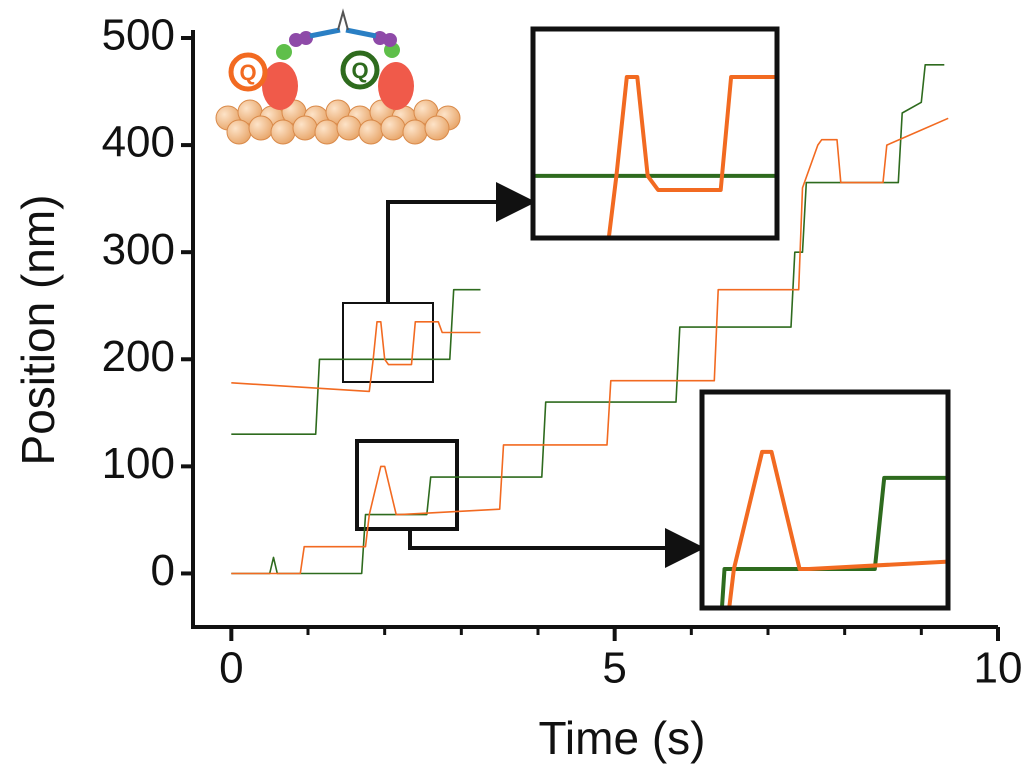 Image resolution: width=1035 pixels, height=781 pixels. I want to click on x-tick-label: 0, so click(231, 668).